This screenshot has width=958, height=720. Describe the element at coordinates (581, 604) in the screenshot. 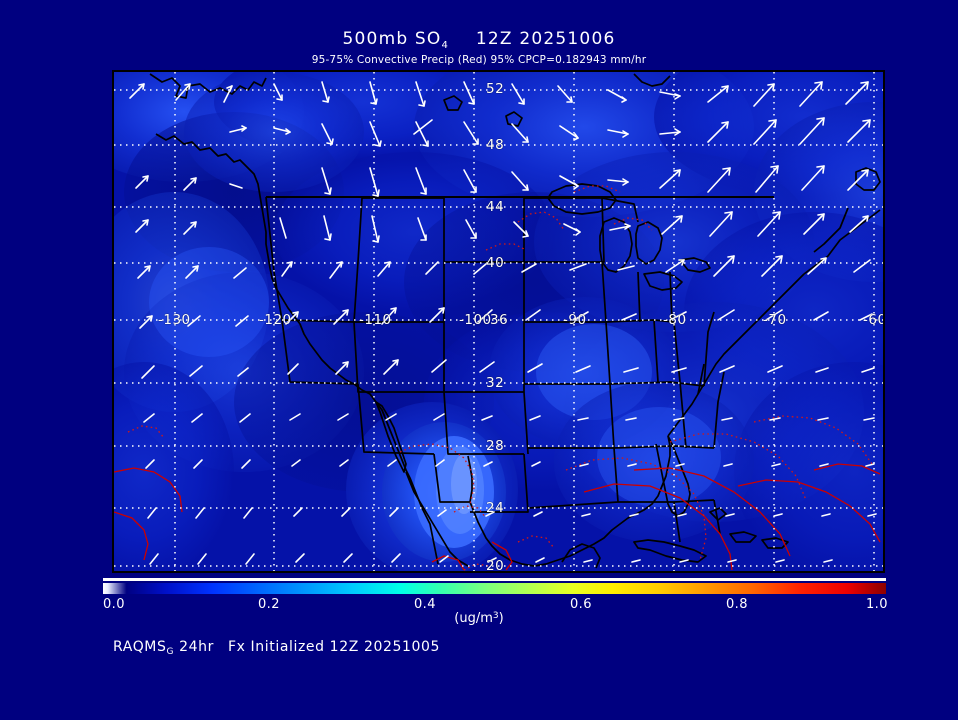

I see `colorbar-tick-3: 0.6` at that location.